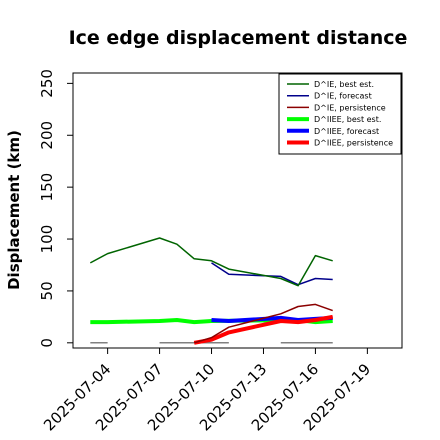 The width and height of the screenshot is (440, 440). I want to click on legend-entry: D^IIEE, best est., so click(347, 119).